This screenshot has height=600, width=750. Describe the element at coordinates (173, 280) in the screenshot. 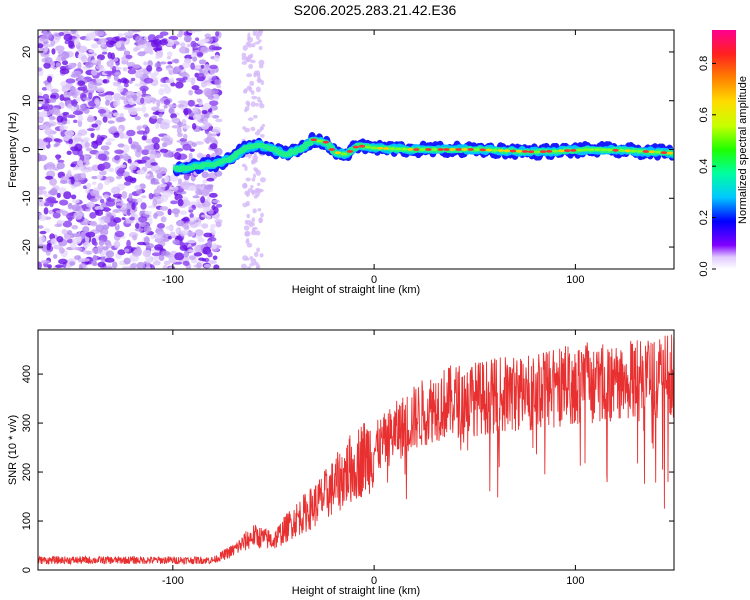

I see `spectrogram-x-tick-label: -100` at that location.